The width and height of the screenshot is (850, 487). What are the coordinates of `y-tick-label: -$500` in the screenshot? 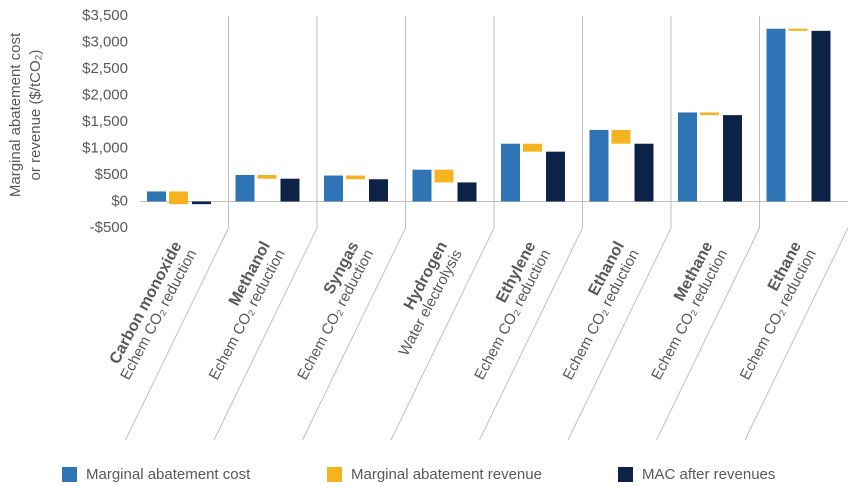 It's located at (109, 227).